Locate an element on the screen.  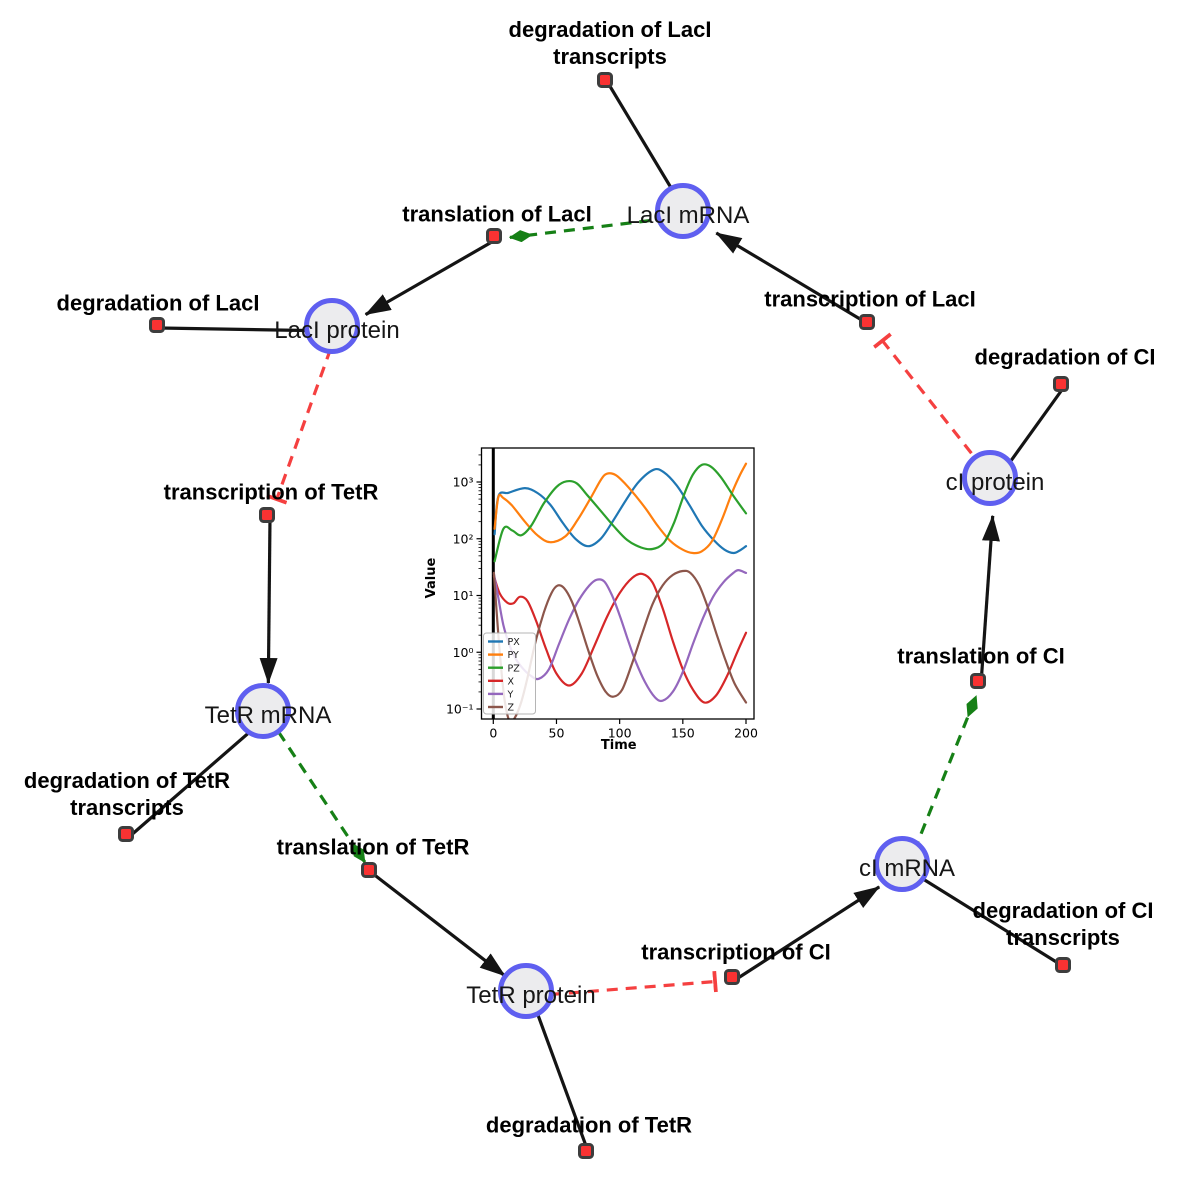
legend-label-PZ: PZ is located at coordinates (514, 668).